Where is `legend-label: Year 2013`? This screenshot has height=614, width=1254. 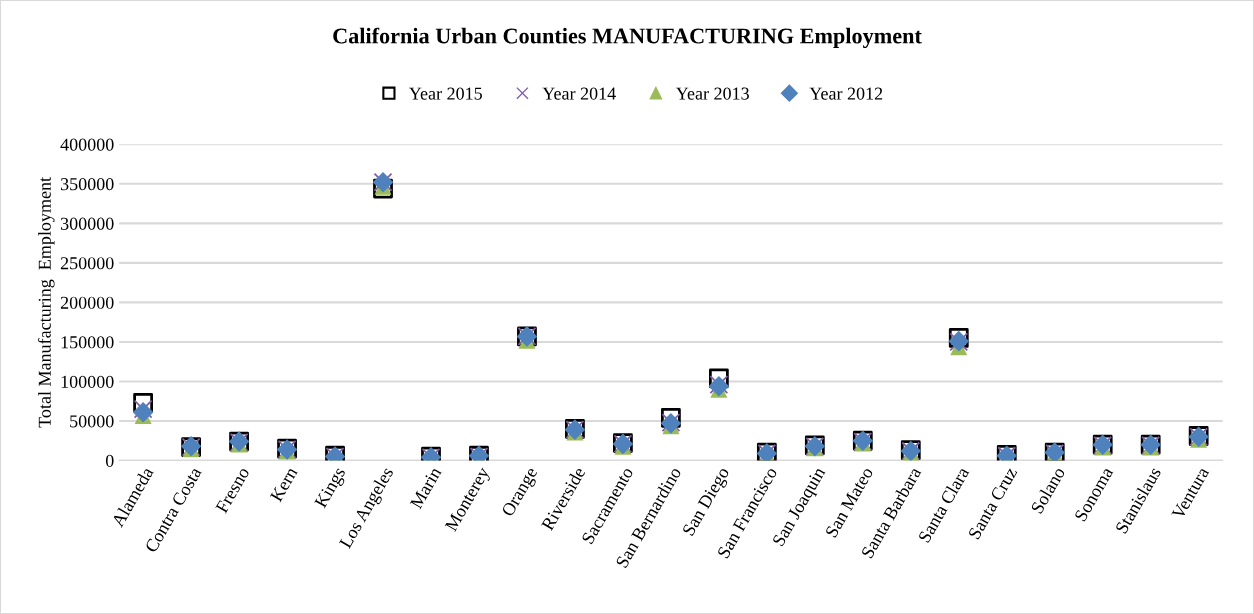 legend-label: Year 2013 is located at coordinates (712, 93).